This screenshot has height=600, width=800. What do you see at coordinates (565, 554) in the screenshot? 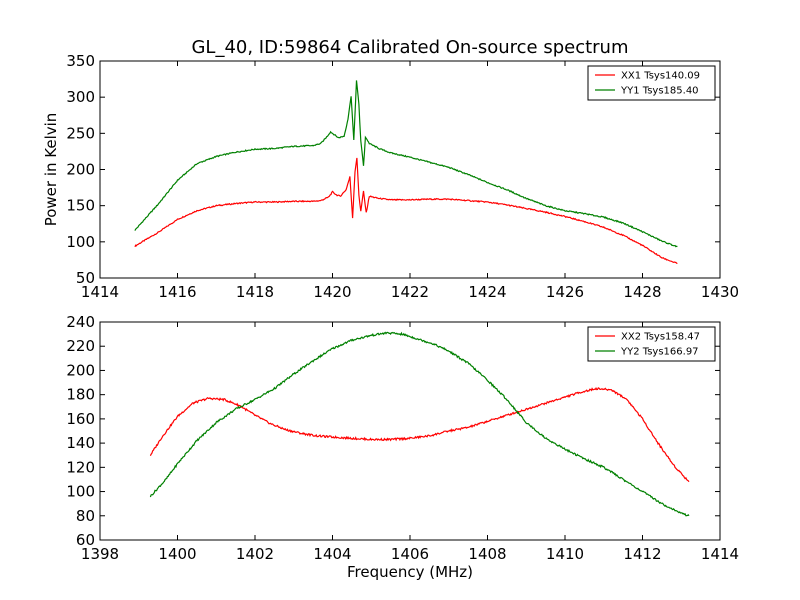
I see `x-tick-label: 1410` at bounding box center [565, 554].